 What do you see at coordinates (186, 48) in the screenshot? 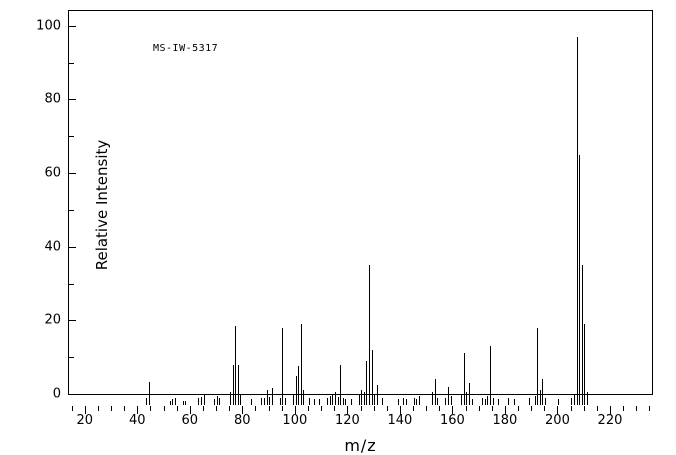
I see `sample-label: MS-IW-5317` at bounding box center [186, 48].